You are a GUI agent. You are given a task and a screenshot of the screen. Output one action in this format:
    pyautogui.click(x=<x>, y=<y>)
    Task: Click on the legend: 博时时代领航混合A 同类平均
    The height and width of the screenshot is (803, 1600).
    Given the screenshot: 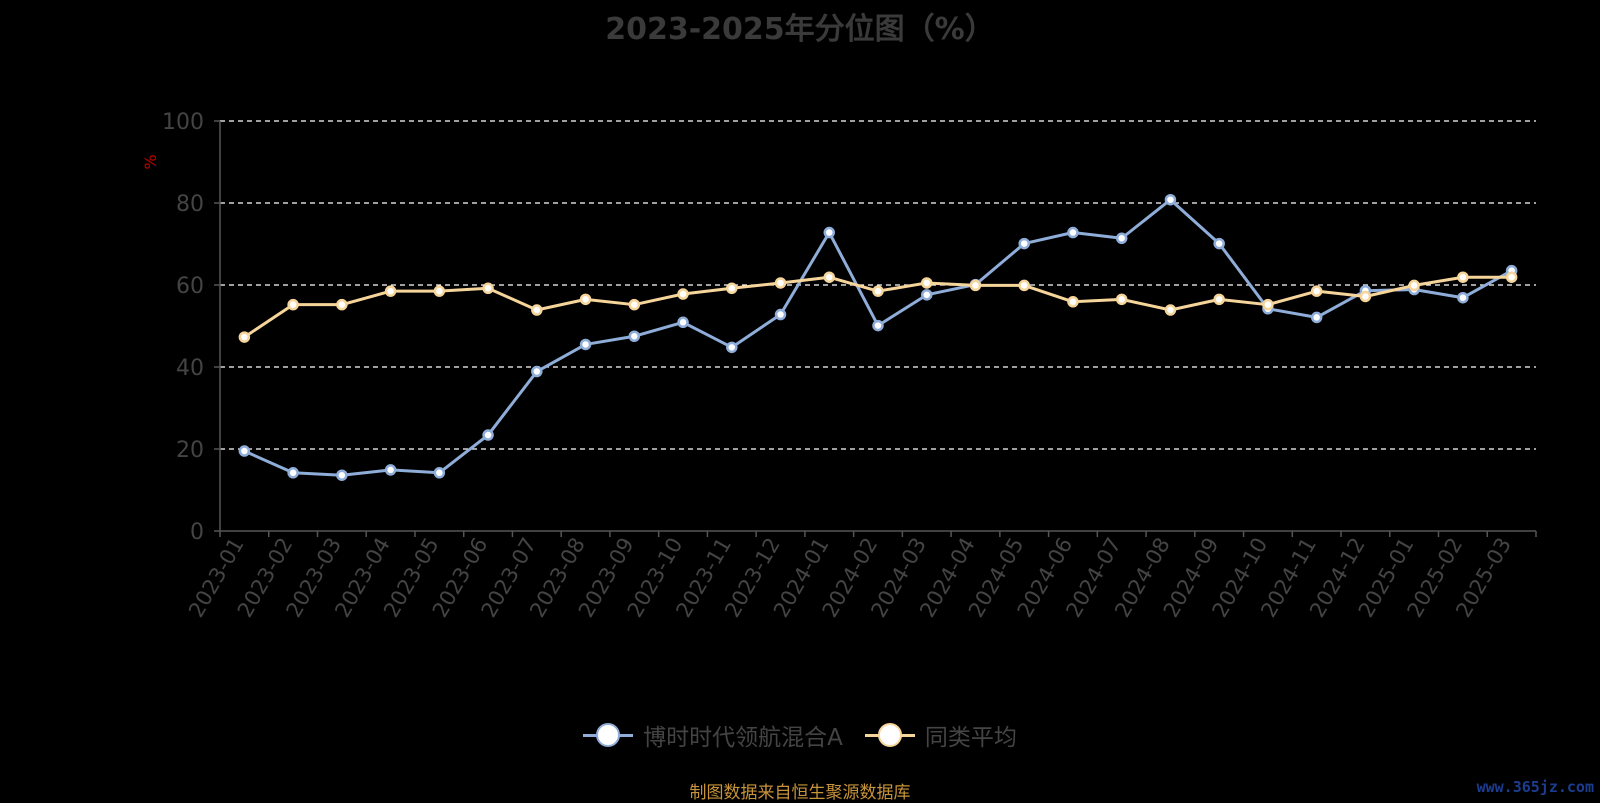 What is the action you would take?
    pyautogui.click(x=800, y=735)
    